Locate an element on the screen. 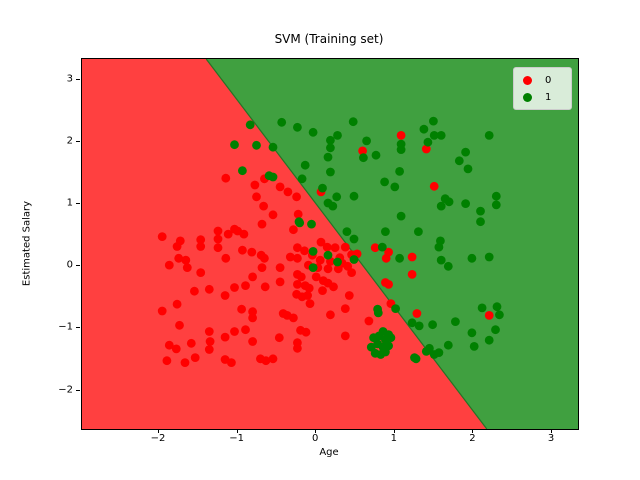 Image resolution: width=640 pixels, height=480 pixels. legend: 0 1 is located at coordinates (542, 88).